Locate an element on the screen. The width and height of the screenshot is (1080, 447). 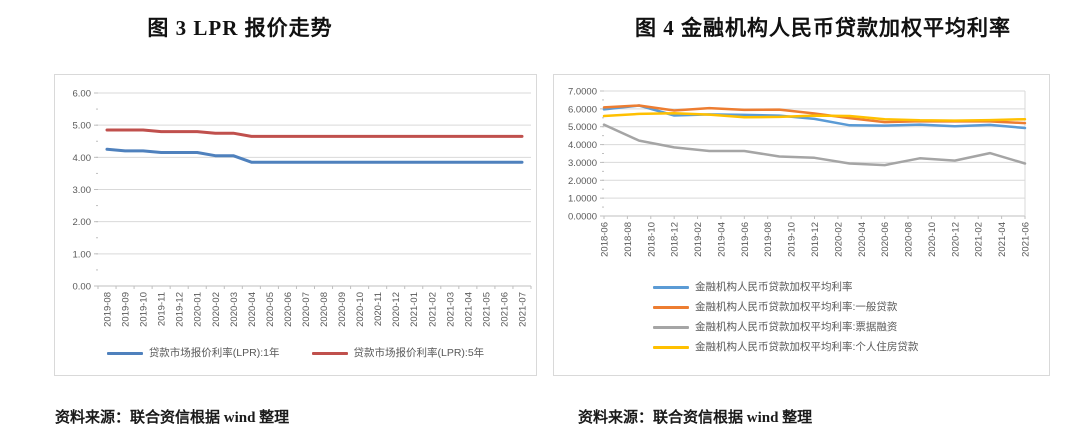
svg-text: 2018-06 is located at coordinates (605, 239).